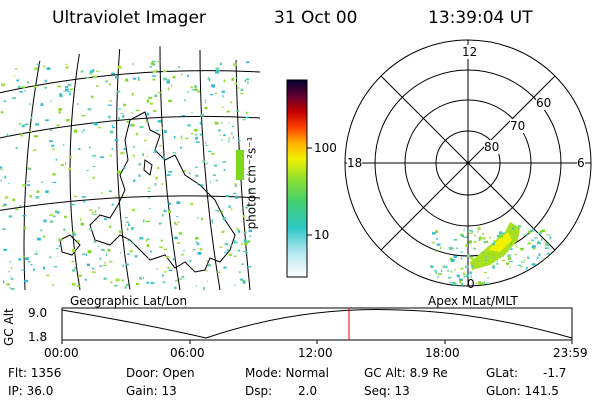 This screenshot has height=400, width=600. What do you see at coordinates (471, 284) in the screenshot?
I see `mlt-label-0: 0` at bounding box center [471, 284].